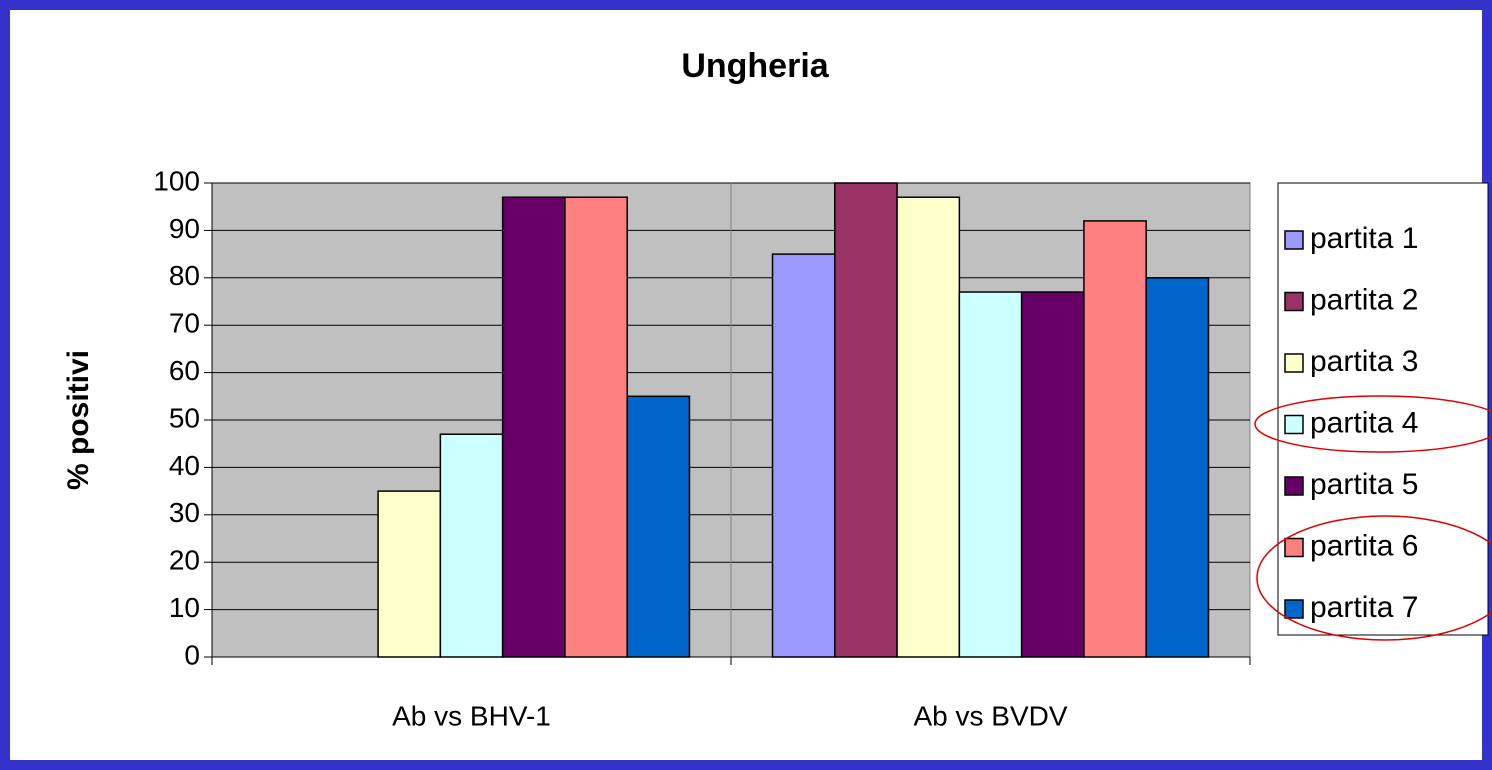 The height and width of the screenshot is (770, 1492). Describe the element at coordinates (471, 715) in the screenshot. I see `x-tick-label: Ab vs BHV-1` at that location.